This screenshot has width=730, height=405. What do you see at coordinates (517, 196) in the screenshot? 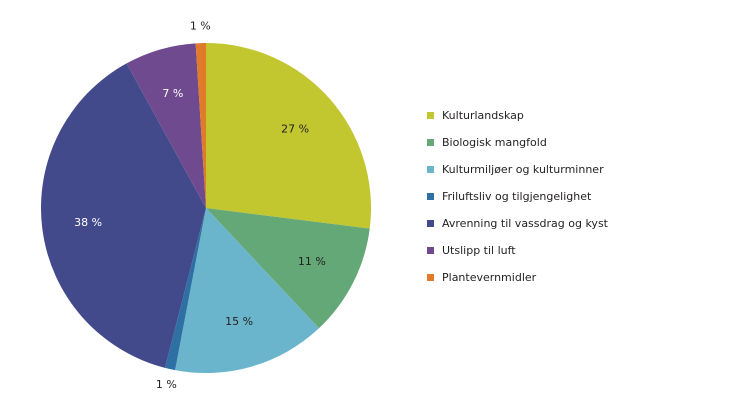
I see `legend-label: Friluftsliv og tilgjengelighet` at bounding box center [517, 196].